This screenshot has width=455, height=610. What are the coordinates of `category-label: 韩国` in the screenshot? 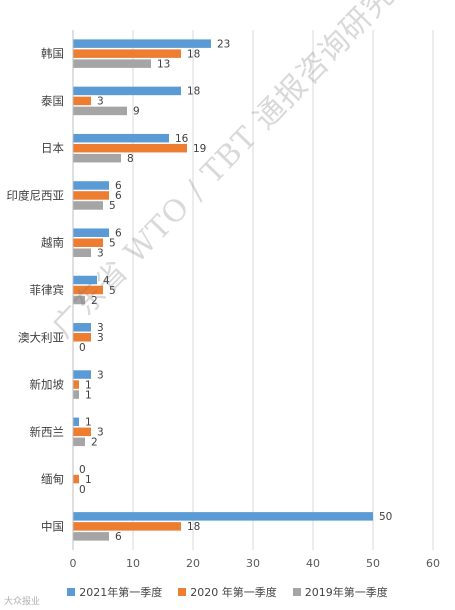 It's located at (52, 54).